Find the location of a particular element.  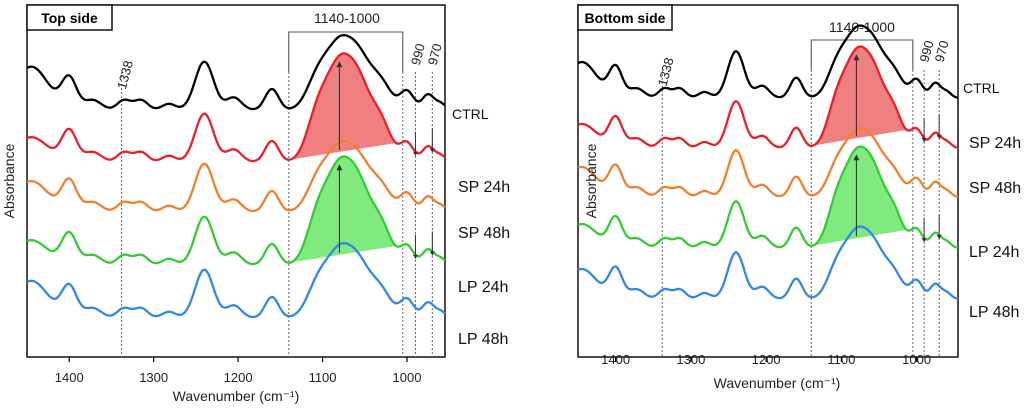

title-box: Bottom side is located at coordinates (625, 17).